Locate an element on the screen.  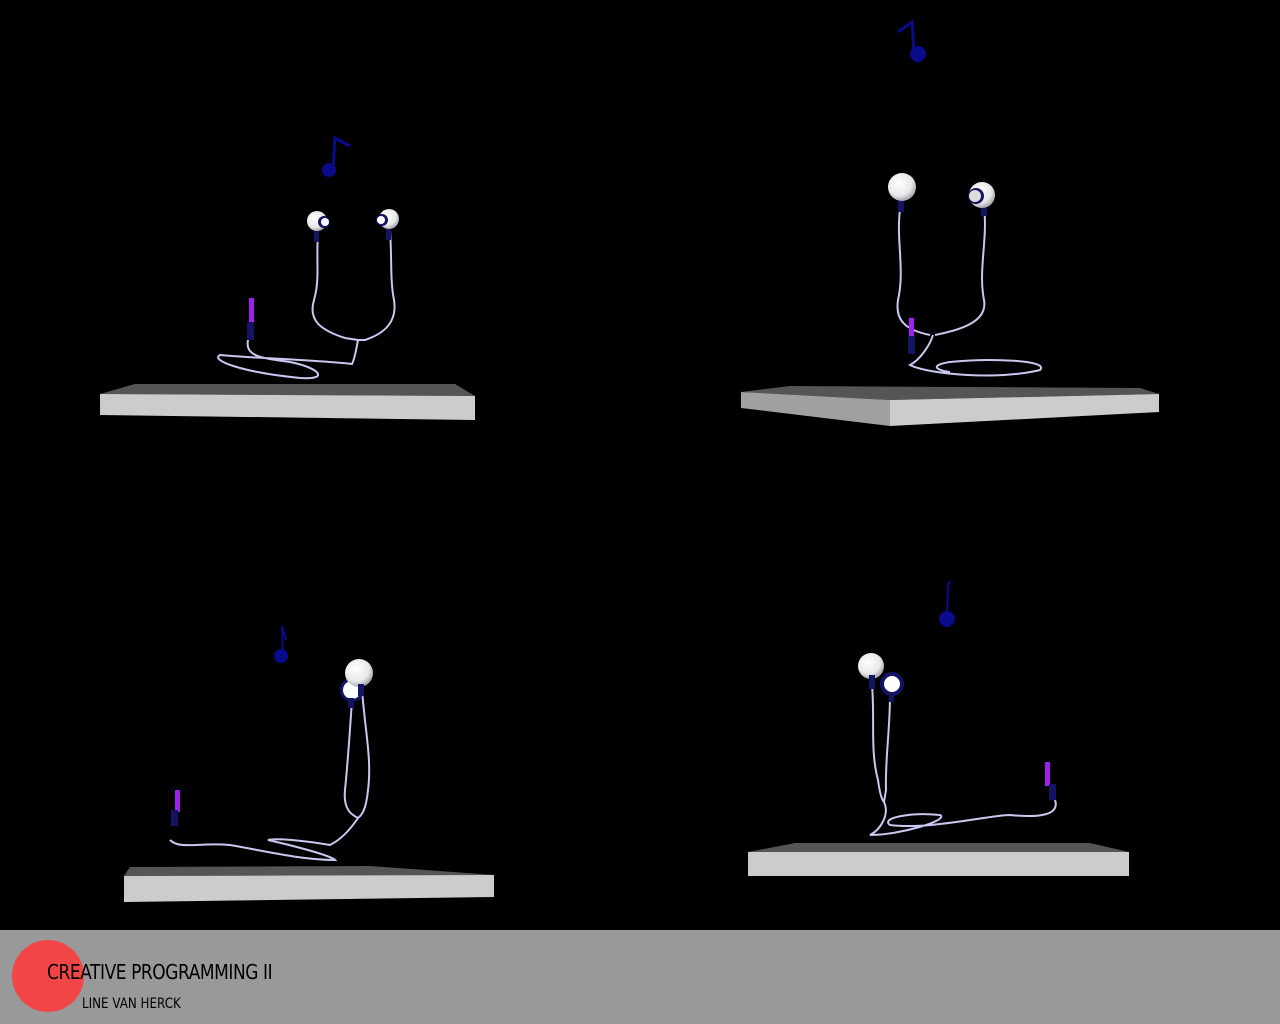
logo-circle-icon is located at coordinates (48, 976).